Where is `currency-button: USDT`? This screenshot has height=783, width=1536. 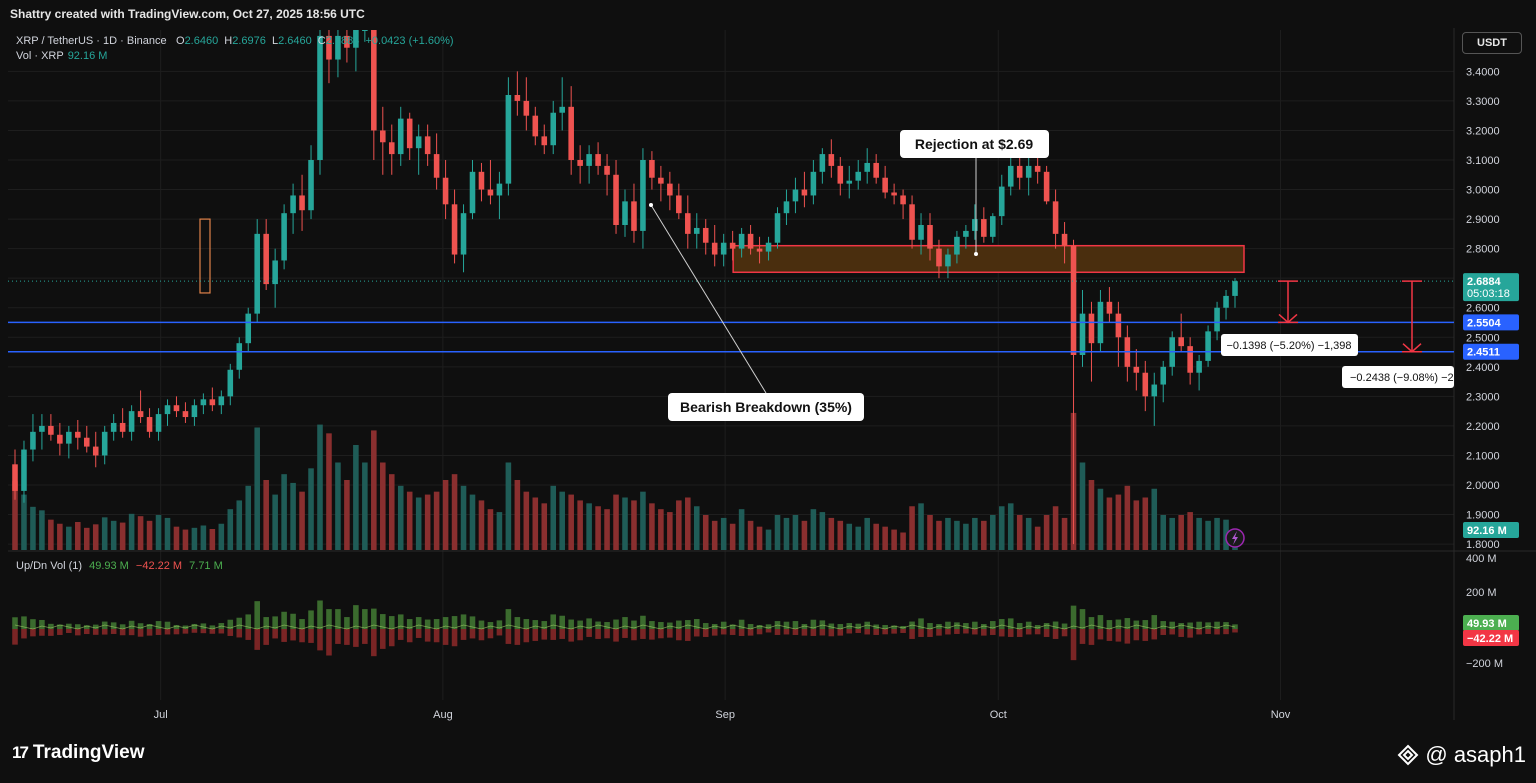
currency-button: USDT is located at coordinates (1492, 43).